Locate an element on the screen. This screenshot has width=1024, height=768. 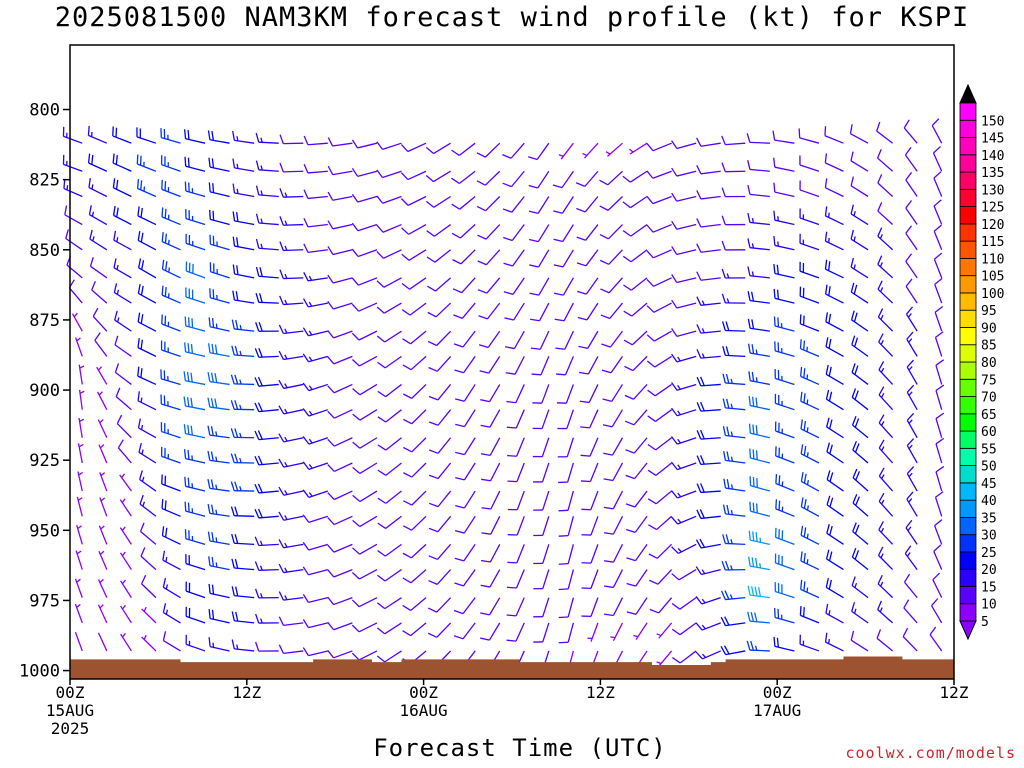
surface-fill is located at coordinates (512, 667).